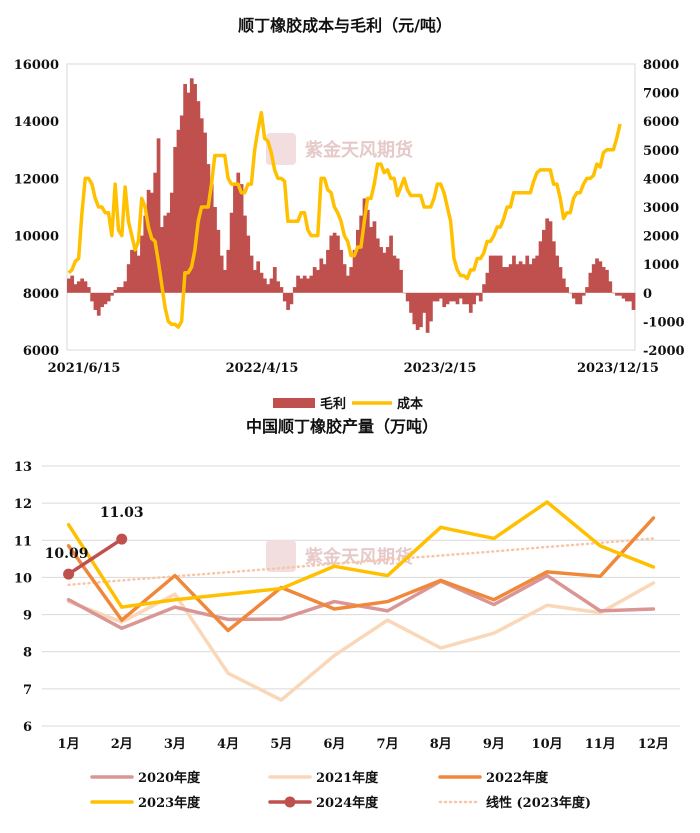  Describe the element at coordinates (294, 403) in the screenshot. I see `legend-swatch-margin` at that location.